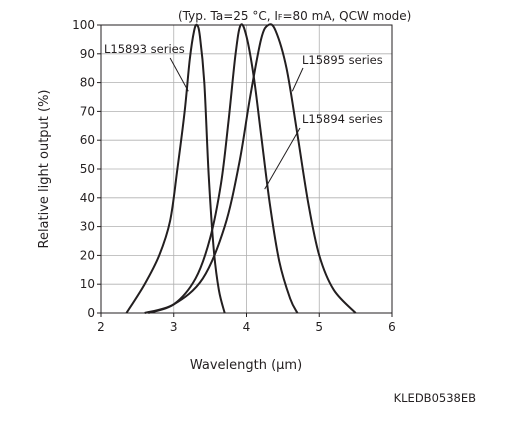 This screenshot has height=428, width=528. Describe the element at coordinates (91, 313) in the screenshot. I see `y-tick-label: 0` at that location.